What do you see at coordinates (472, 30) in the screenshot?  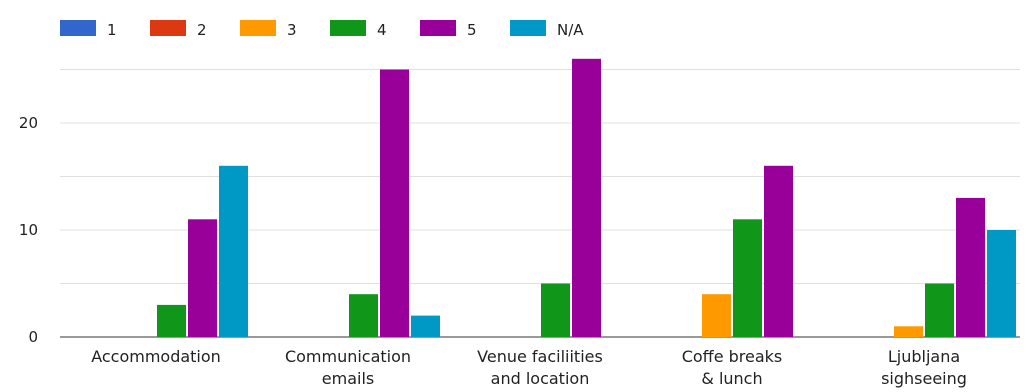 I see `legend-label: 5` at bounding box center [472, 30].